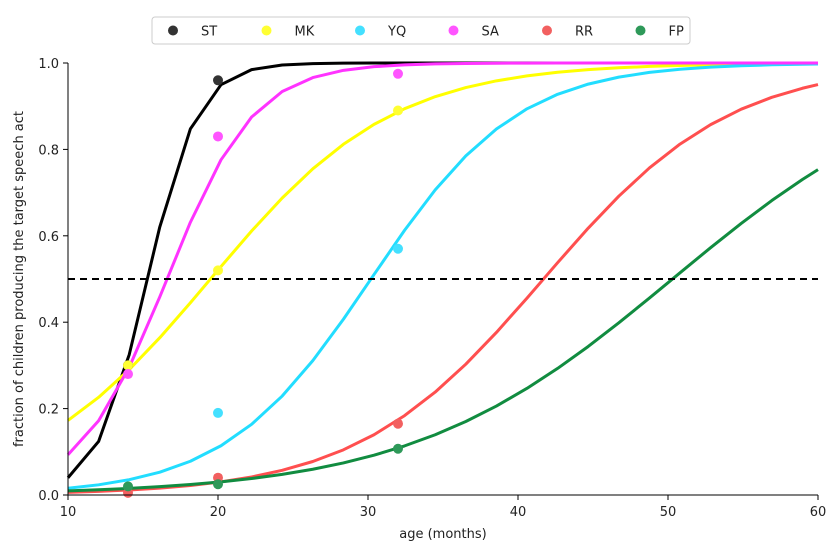  Describe the element at coordinates (818, 512) in the screenshot. I see `x-tick-label: 60` at that location.